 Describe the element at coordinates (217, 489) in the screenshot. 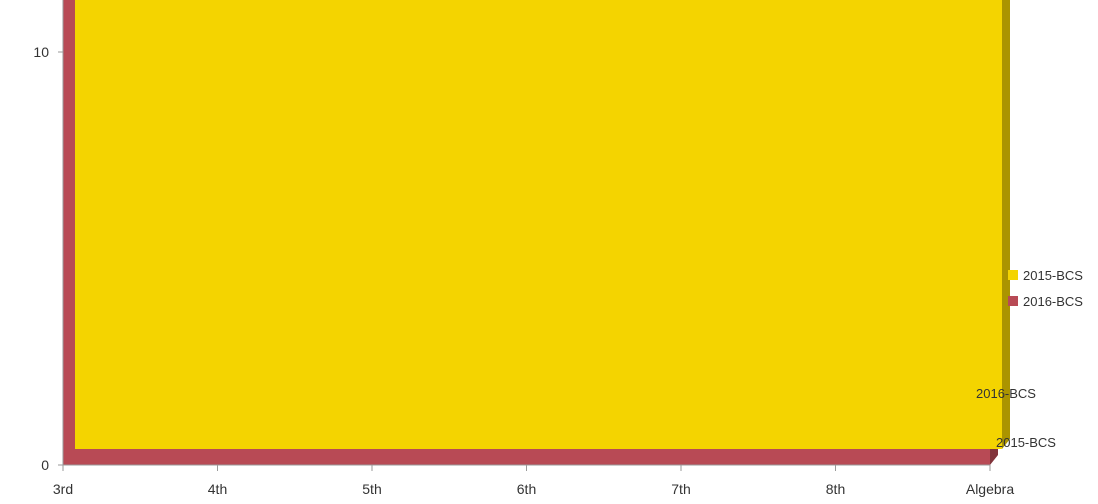

I see `x-tick-label: 4th` at that location.